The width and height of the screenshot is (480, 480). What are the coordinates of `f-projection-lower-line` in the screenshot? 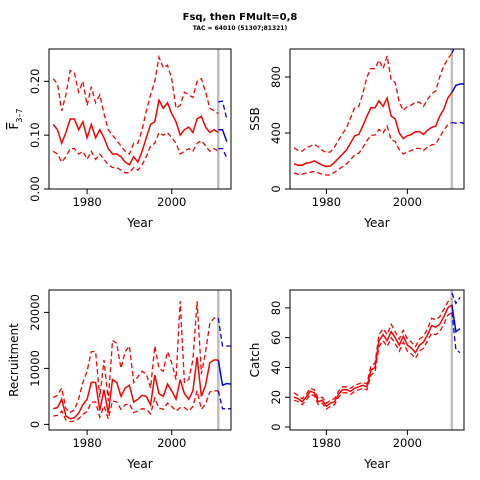 It's located at (223, 153).